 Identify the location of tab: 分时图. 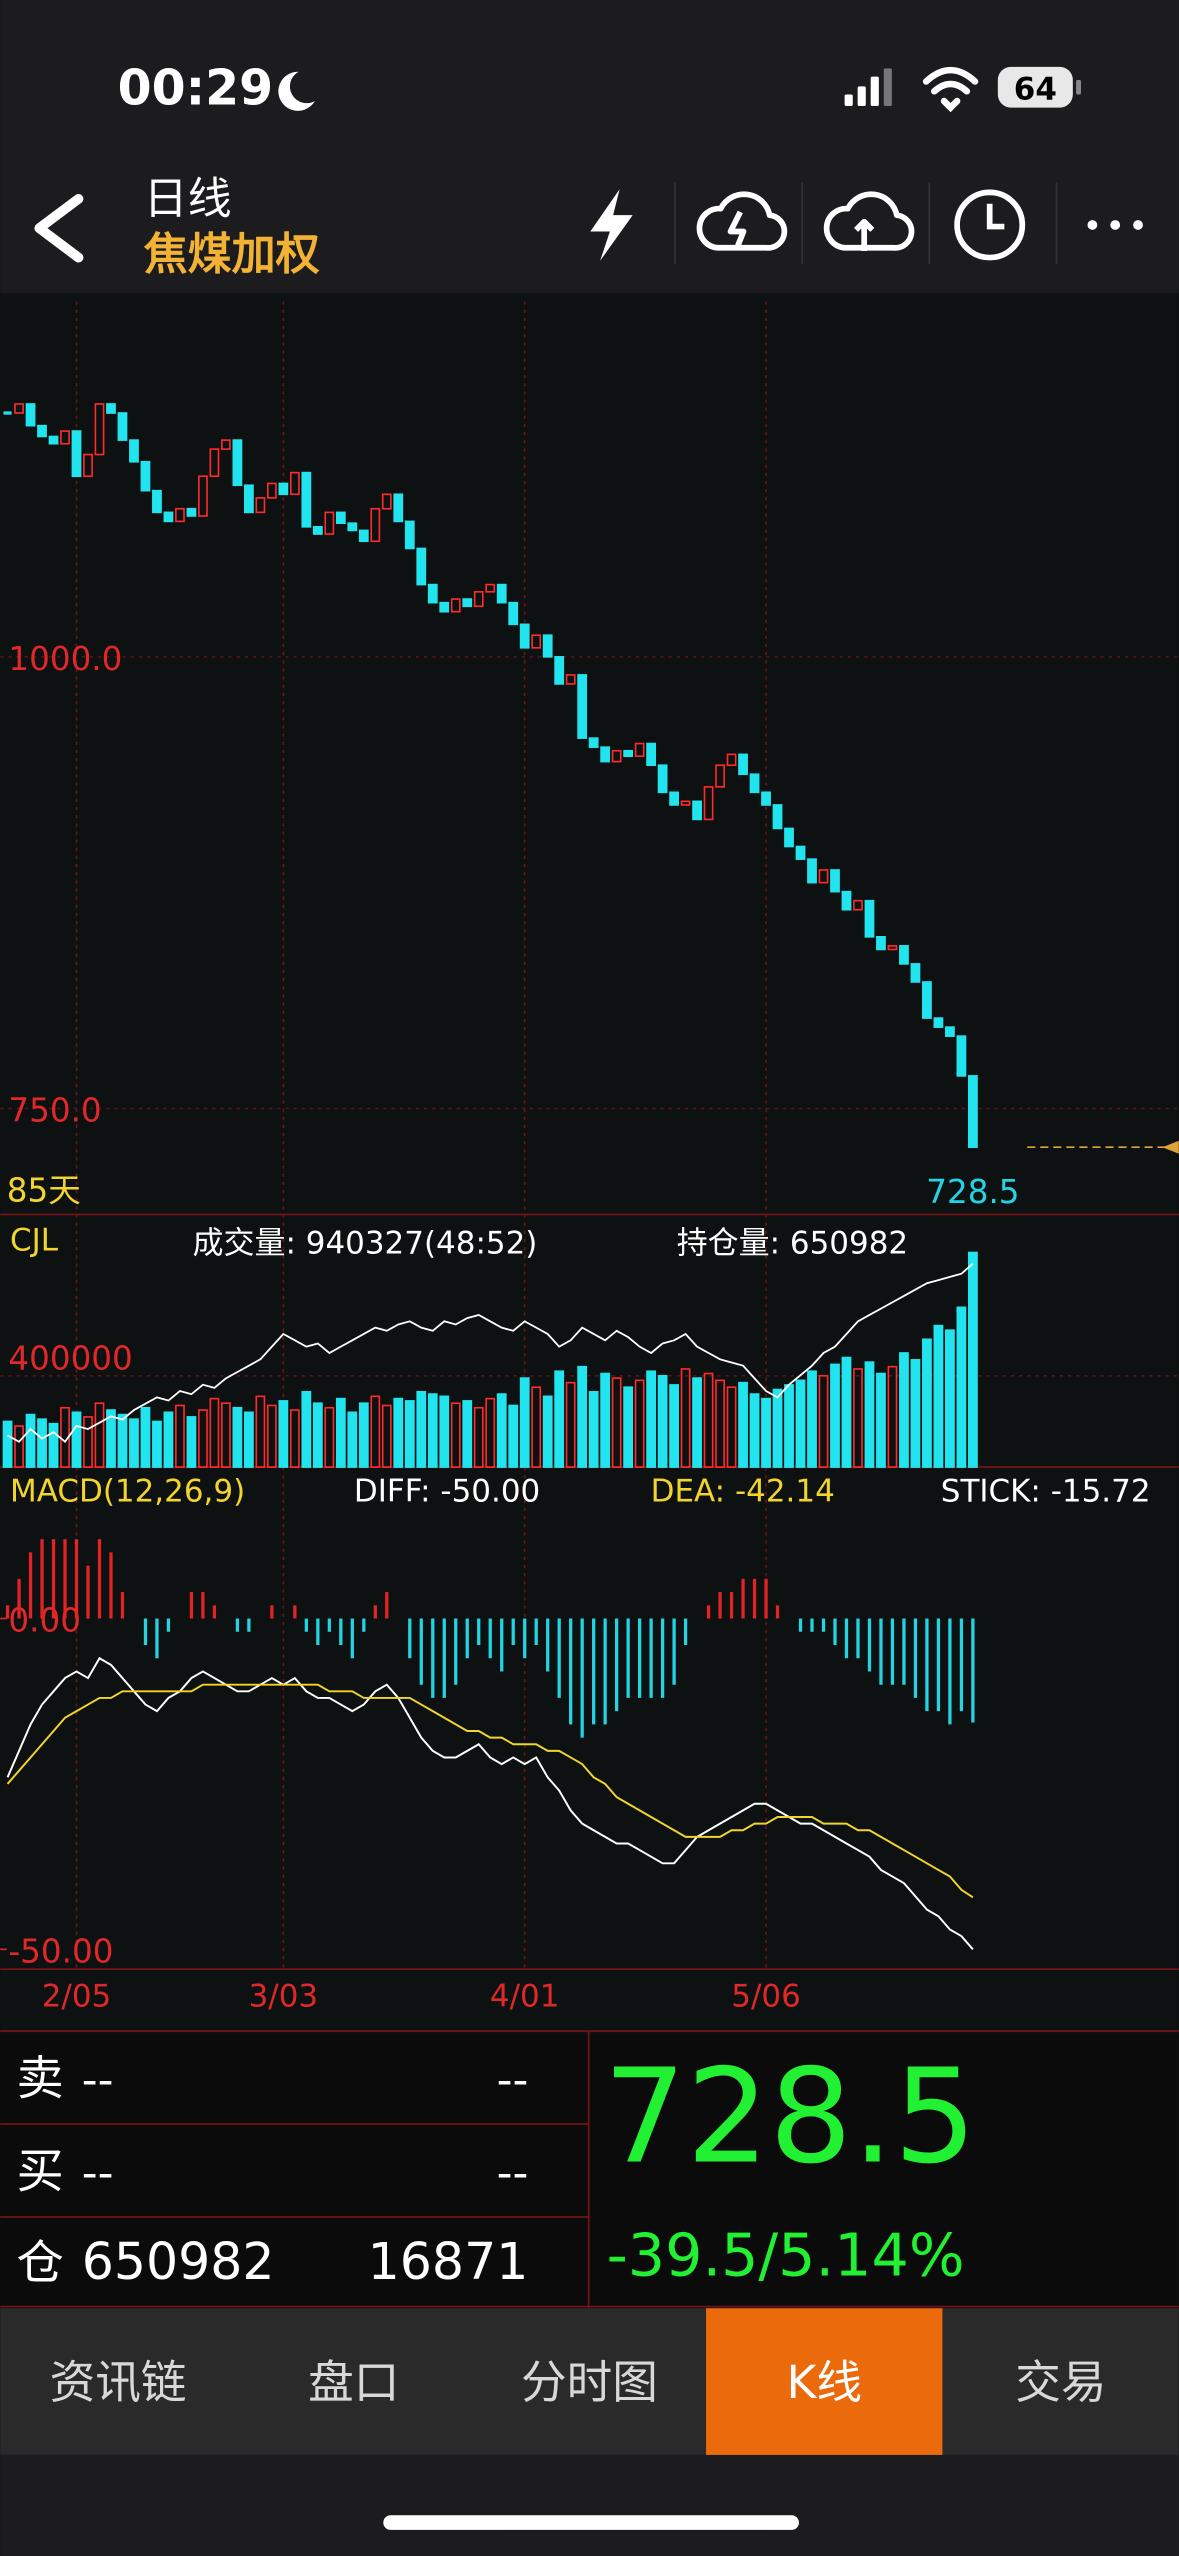
(589, 2382).